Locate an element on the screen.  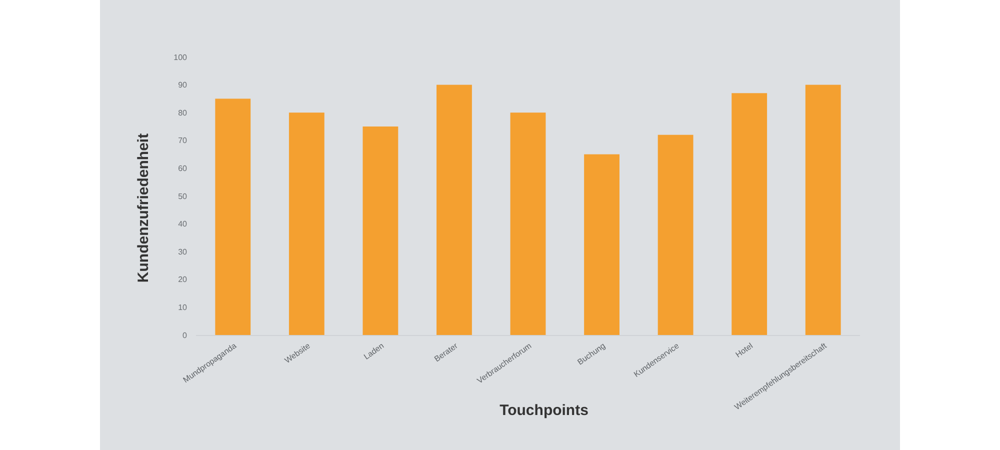
y-tick-label: 30 is located at coordinates (183, 251).